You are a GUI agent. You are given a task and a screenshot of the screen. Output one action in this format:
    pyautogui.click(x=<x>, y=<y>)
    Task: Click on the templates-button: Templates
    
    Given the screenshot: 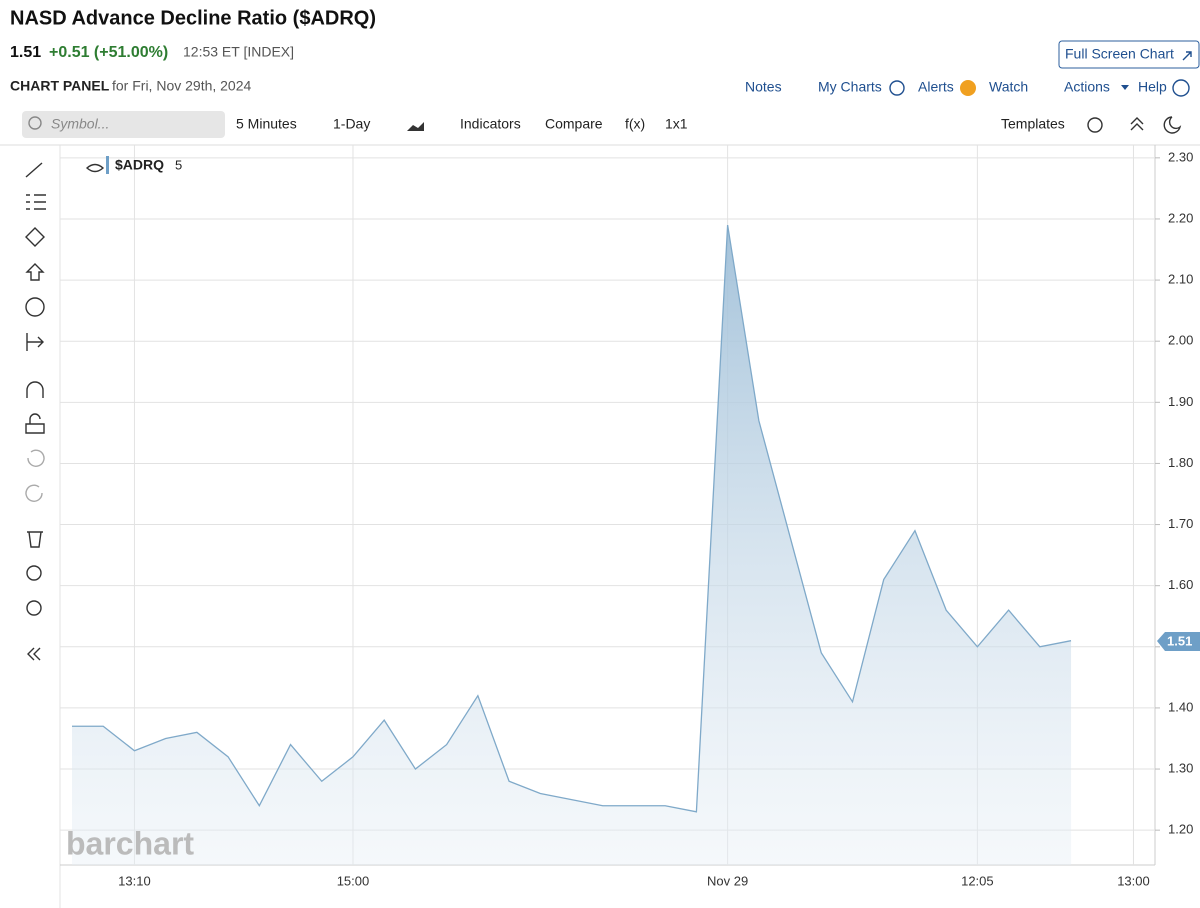 What is the action you would take?
    pyautogui.click(x=1033, y=124)
    